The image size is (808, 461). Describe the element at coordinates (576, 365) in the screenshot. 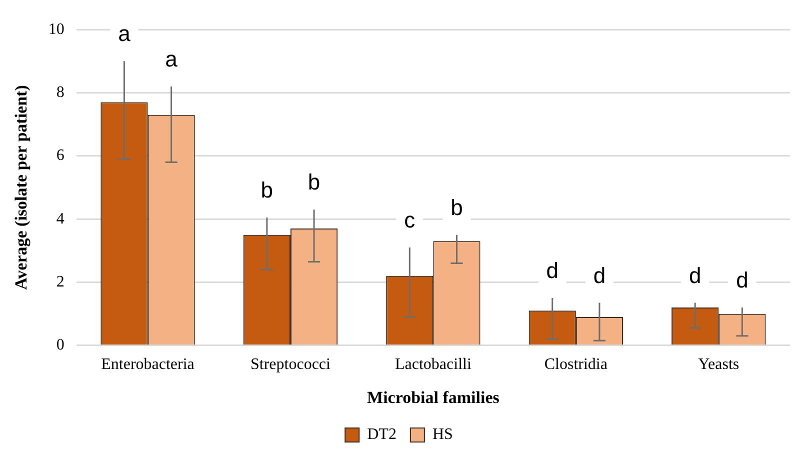

I see `x-tick-label: Clostridia` at that location.